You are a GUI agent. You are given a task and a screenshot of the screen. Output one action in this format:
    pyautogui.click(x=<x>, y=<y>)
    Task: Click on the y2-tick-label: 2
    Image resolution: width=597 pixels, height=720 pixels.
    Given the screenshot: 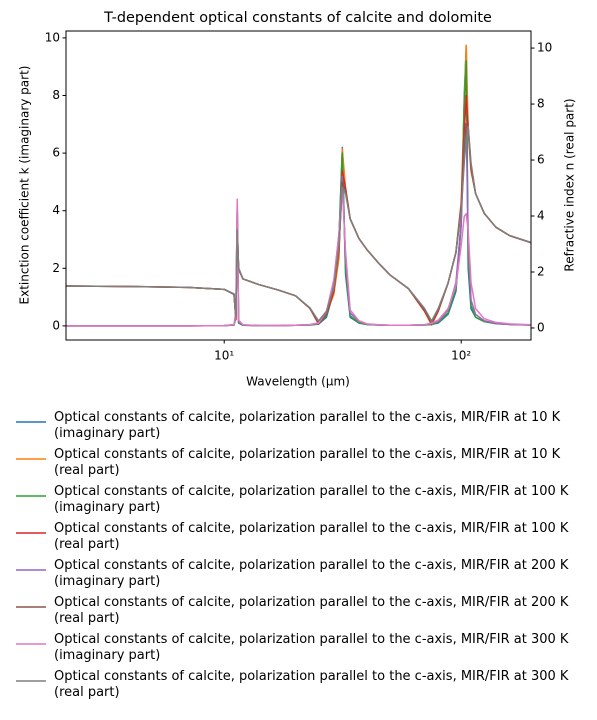 What is the action you would take?
    pyautogui.click(x=541, y=271)
    